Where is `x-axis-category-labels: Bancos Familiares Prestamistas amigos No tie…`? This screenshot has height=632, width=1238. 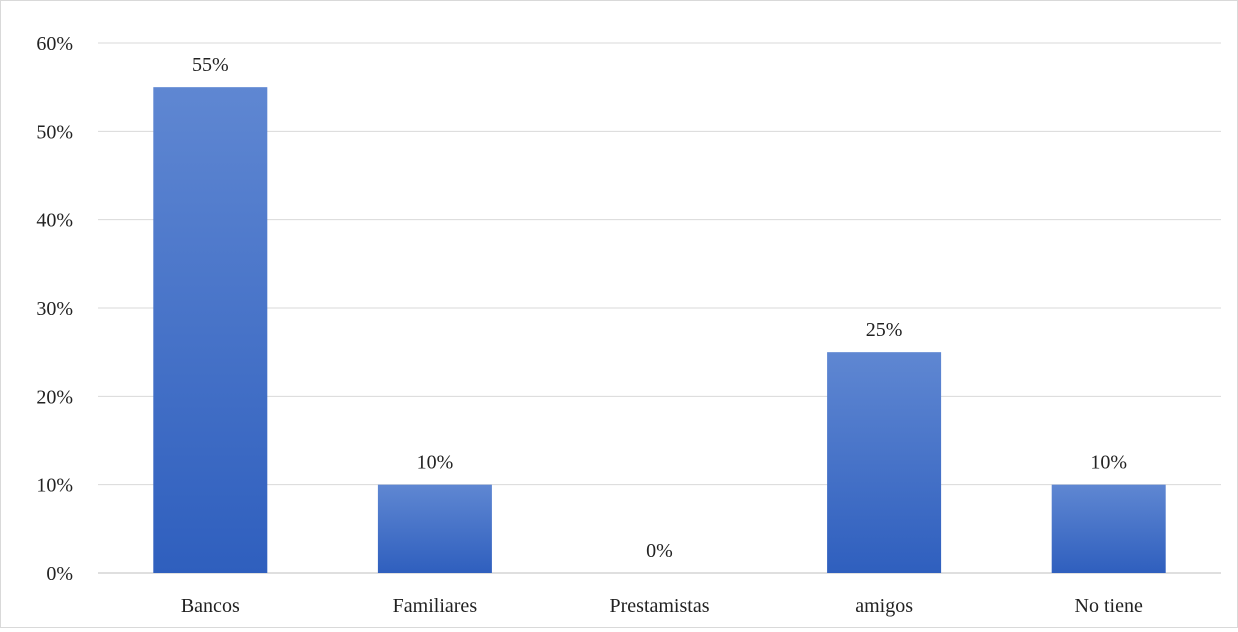 x-axis-category-labels: Bancos Familiares Prestamistas amigos No tie… is located at coordinates (662, 606).